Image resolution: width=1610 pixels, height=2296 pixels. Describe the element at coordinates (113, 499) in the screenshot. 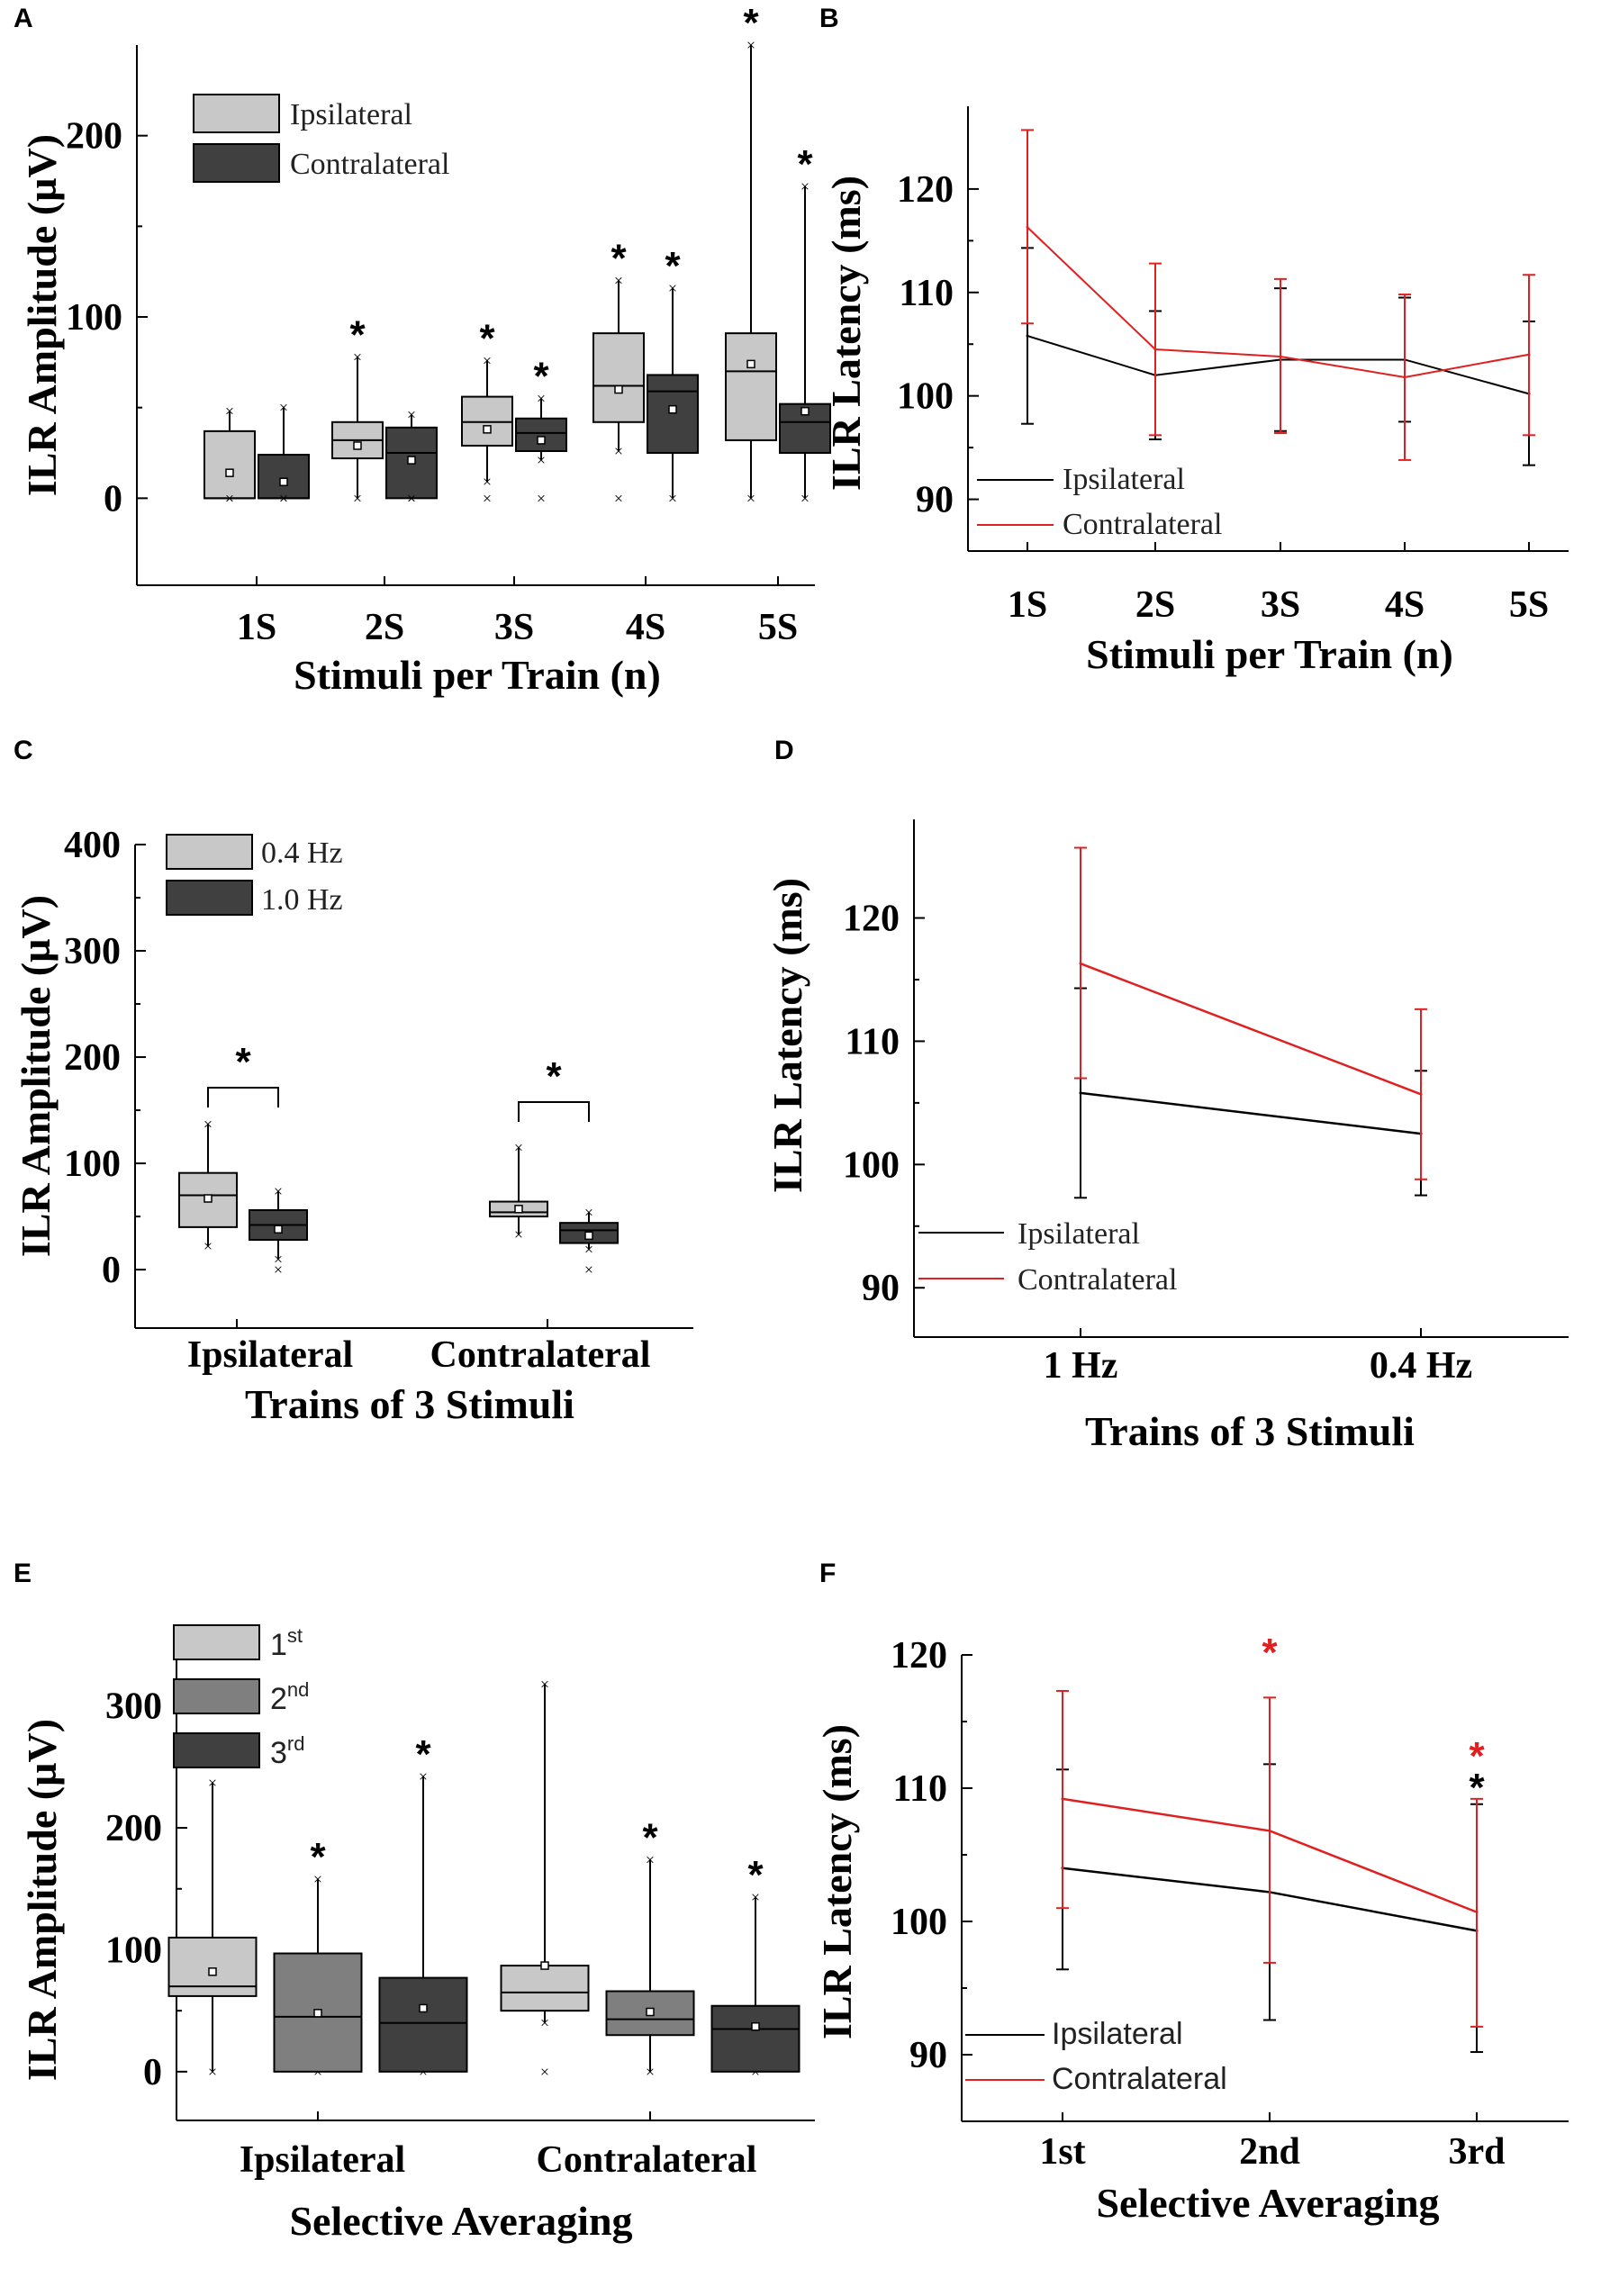

I see `panel-a-ytick-label: 0` at that location.